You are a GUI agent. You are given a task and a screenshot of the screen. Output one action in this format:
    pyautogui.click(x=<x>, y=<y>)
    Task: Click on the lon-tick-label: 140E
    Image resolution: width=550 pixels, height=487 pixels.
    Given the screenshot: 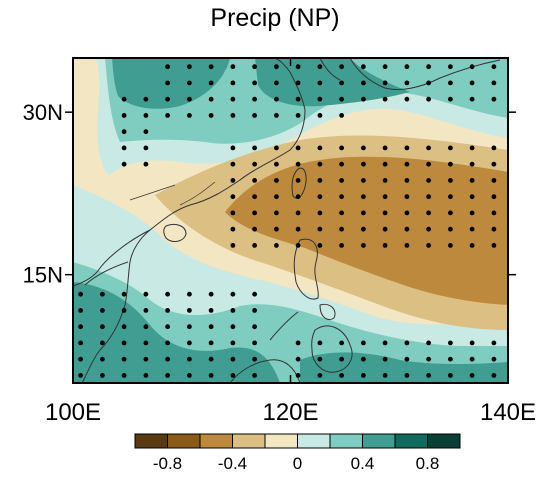 What is the action you would take?
    pyautogui.click(x=508, y=412)
    